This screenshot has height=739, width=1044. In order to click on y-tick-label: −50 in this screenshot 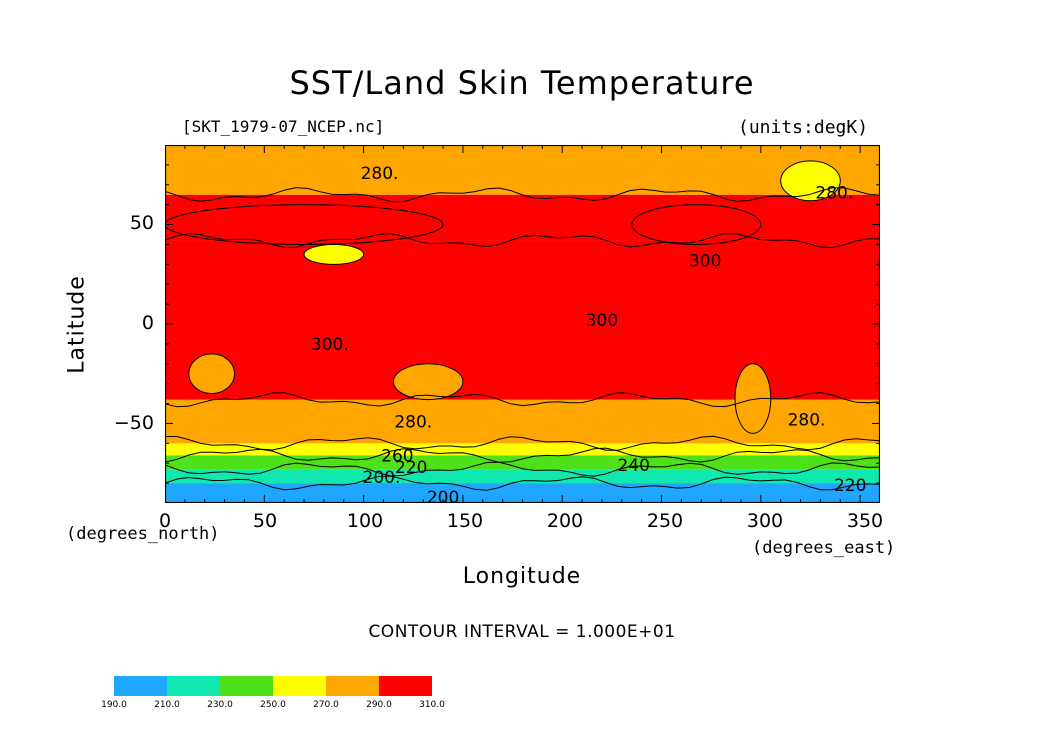, I will do `click(133, 423)`.